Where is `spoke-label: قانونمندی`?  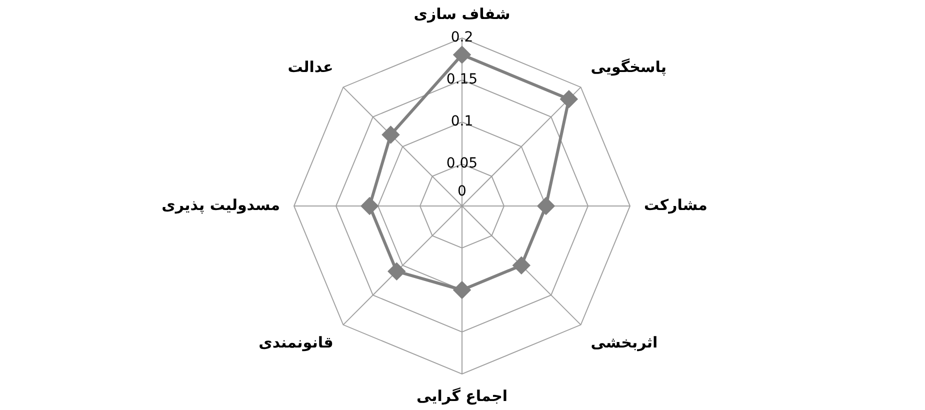 spoke-label: قانونمندی is located at coordinates (296, 343).